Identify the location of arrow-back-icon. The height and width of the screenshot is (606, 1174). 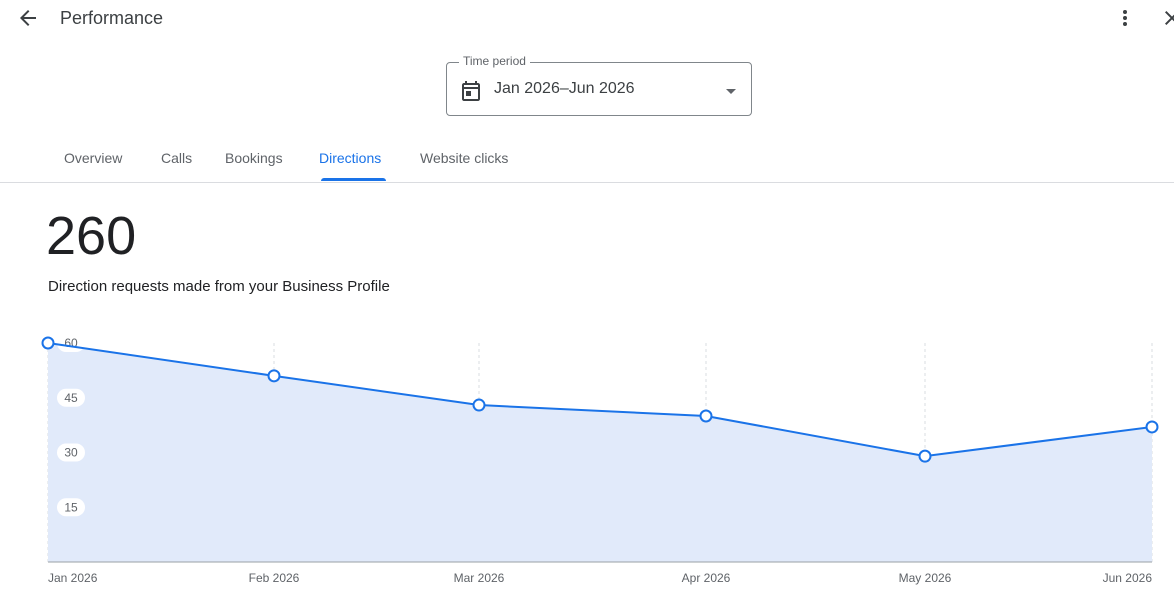
(28, 18).